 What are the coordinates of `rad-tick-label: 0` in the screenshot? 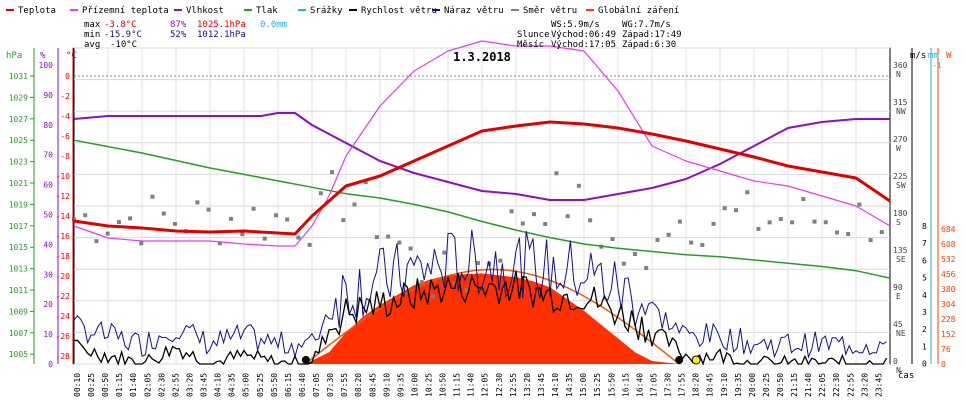 It's located at (943, 364).